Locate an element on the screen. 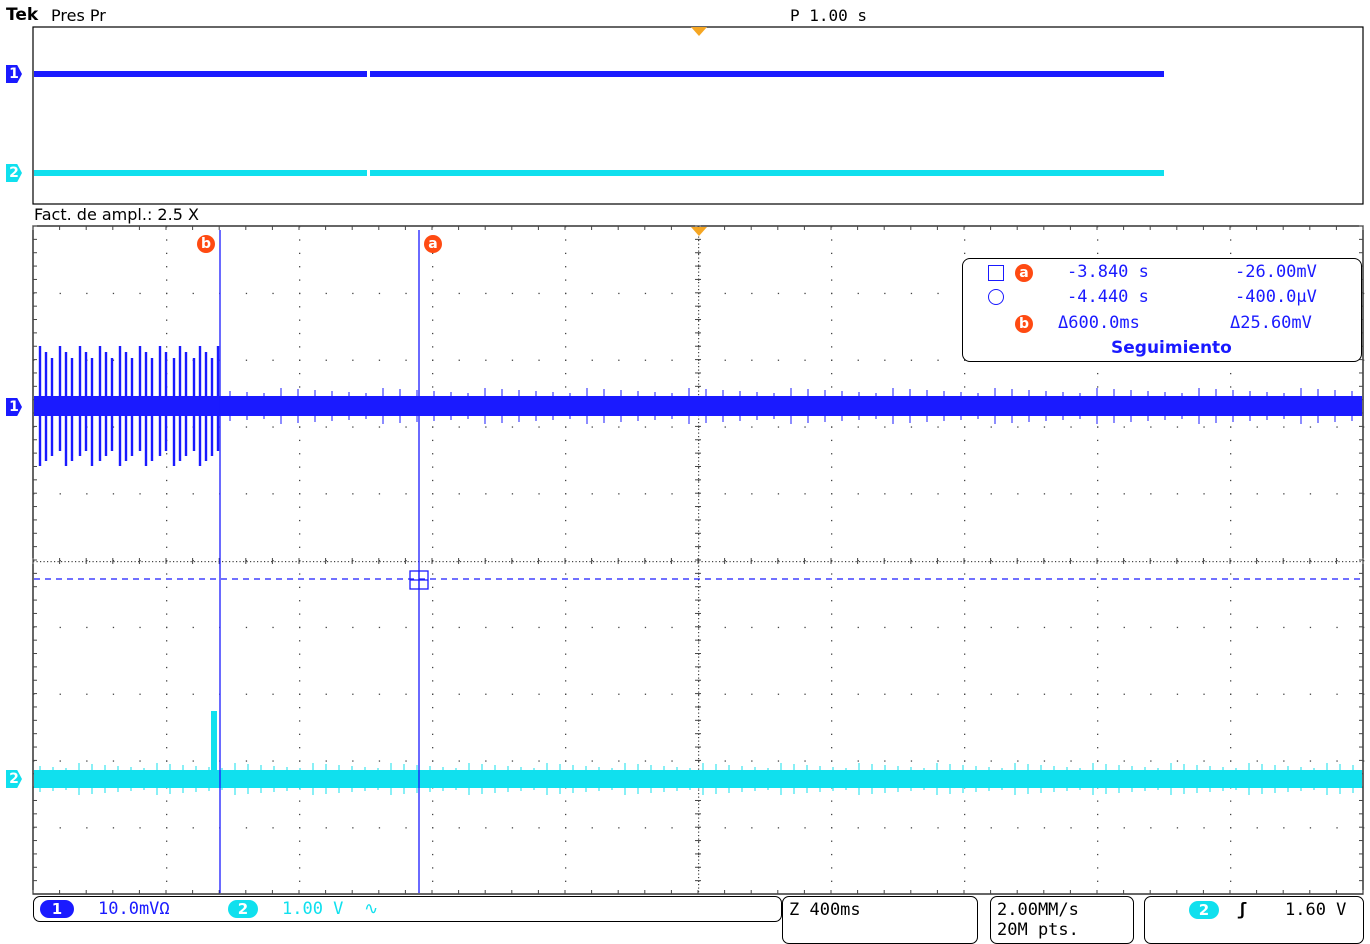 The width and height of the screenshot is (1370, 944). acquisition-mode: Pres Pr is located at coordinates (78, 15).